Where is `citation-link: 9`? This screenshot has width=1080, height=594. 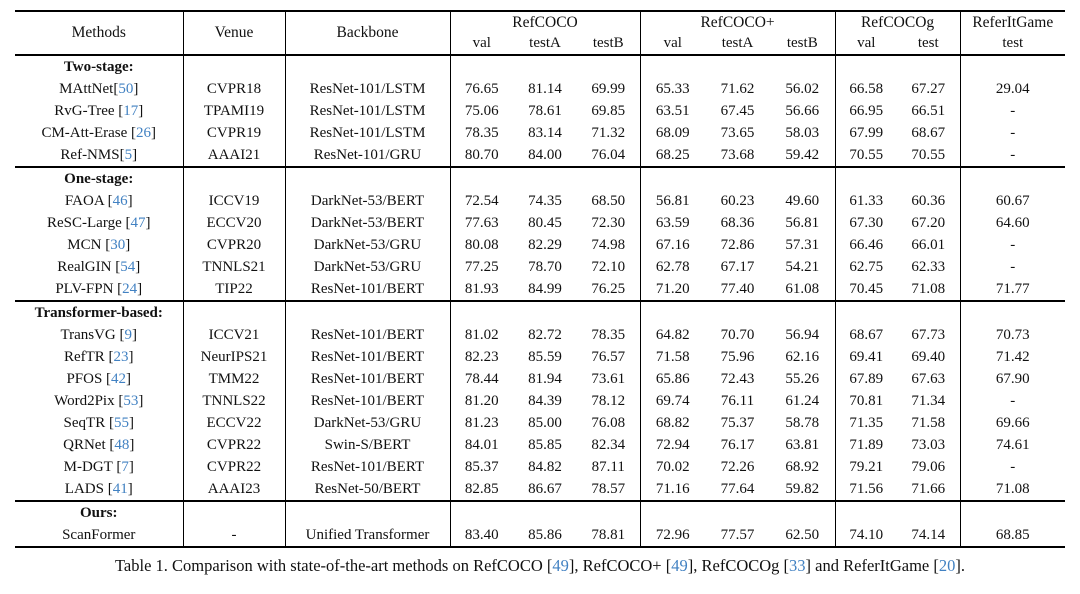 citation-link: 9 is located at coordinates (128, 335).